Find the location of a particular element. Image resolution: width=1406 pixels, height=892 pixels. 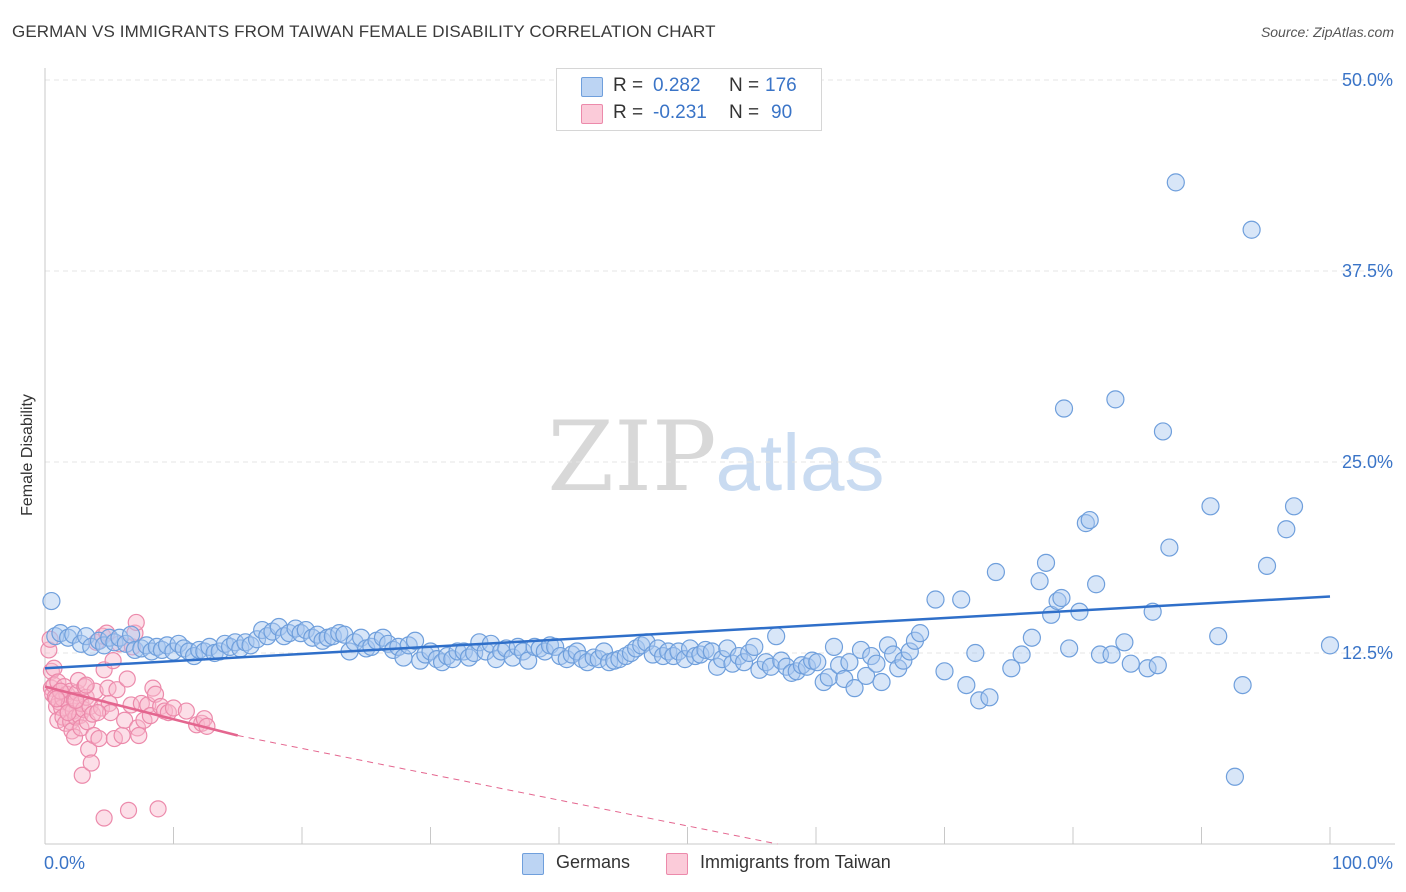

taiwan-points is located at coordinates (128, 720).